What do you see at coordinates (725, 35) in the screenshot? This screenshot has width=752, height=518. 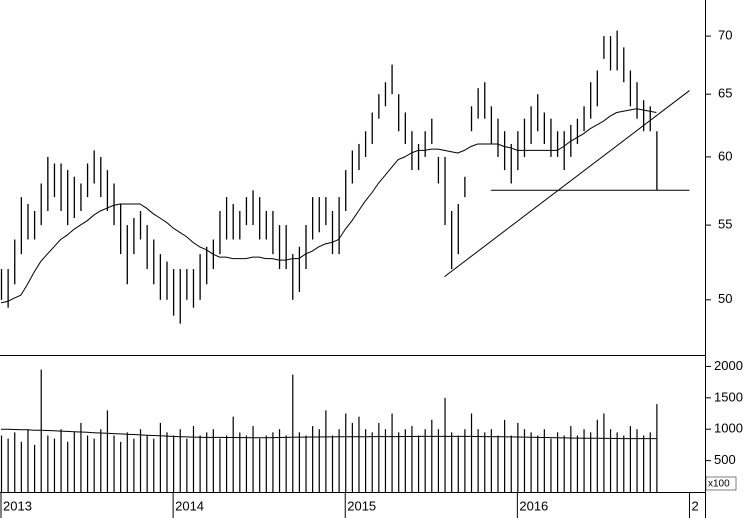 I see `y-tick-label: 70` at bounding box center [725, 35].